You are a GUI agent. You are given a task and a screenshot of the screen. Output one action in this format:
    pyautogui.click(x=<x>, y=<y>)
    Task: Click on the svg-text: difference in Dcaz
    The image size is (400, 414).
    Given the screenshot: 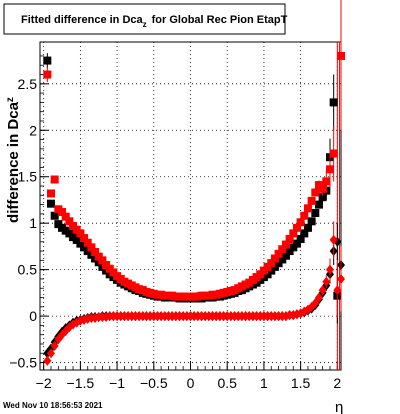 What is the action you would take?
    pyautogui.click(x=13, y=160)
    